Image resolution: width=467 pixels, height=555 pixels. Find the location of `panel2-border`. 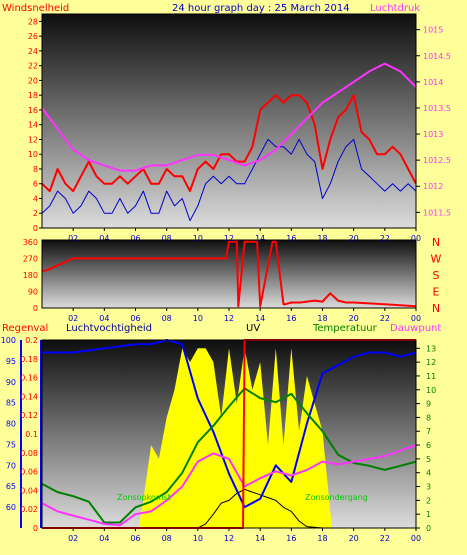

panel2-border is located at coordinates (229, 274).